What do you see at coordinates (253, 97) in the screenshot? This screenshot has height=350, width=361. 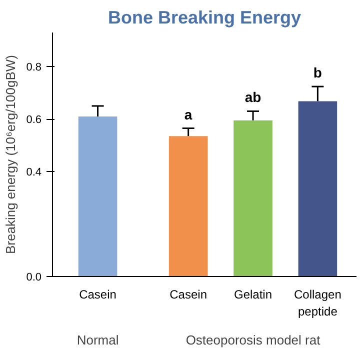 I see `data-label: ab` at bounding box center [253, 97].